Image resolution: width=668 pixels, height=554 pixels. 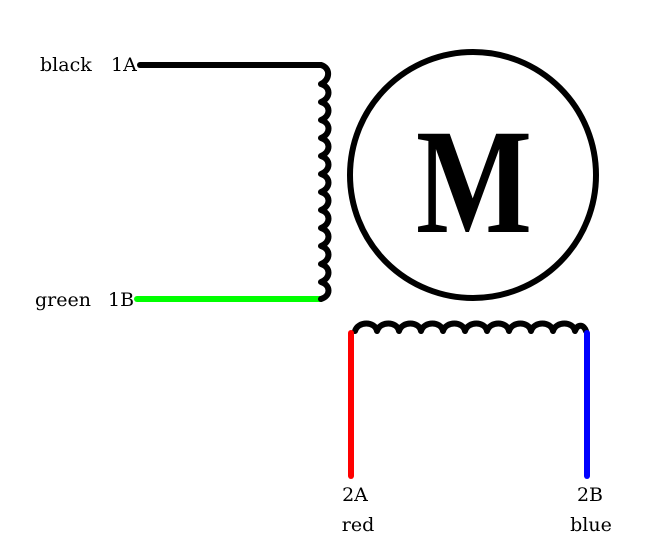 What do you see at coordinates (470, 327) in the screenshot?
I see `coil-2-winding` at bounding box center [470, 327].